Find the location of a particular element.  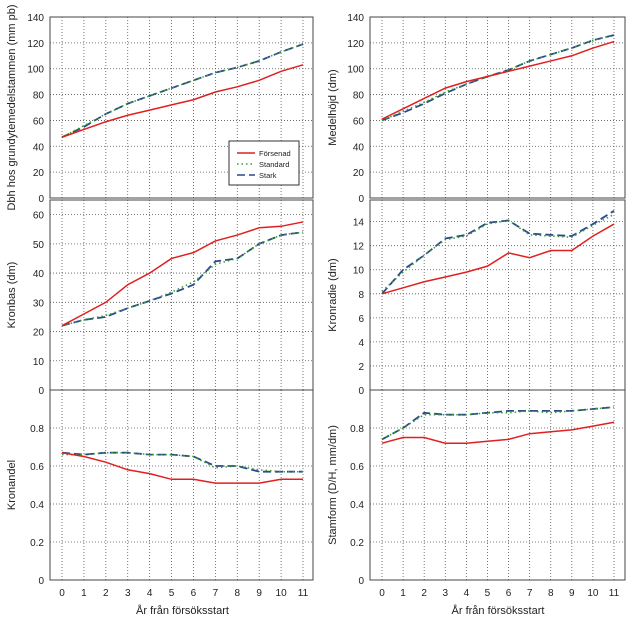

y-tick-label: 6 is located at coordinates (361, 319).